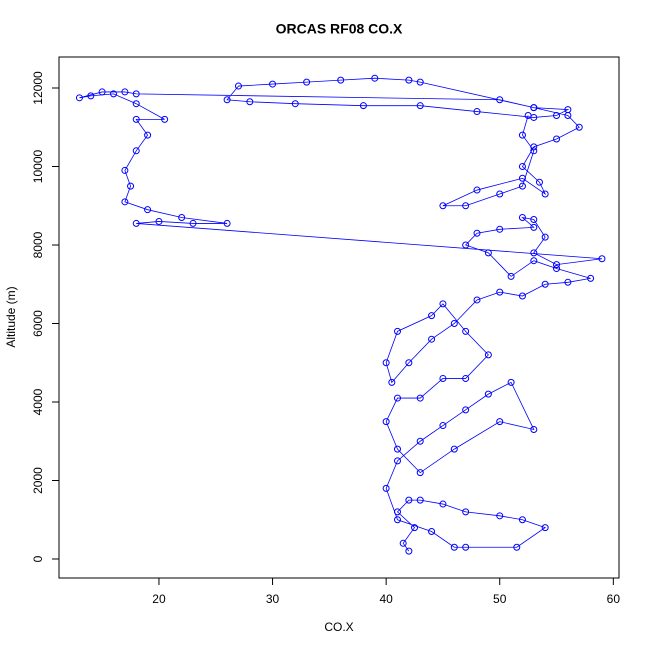 Image resolution: width=650 pixels, height=650 pixels. Describe the element at coordinates (614, 599) in the screenshot. I see `x-tick-label: 60` at that location.